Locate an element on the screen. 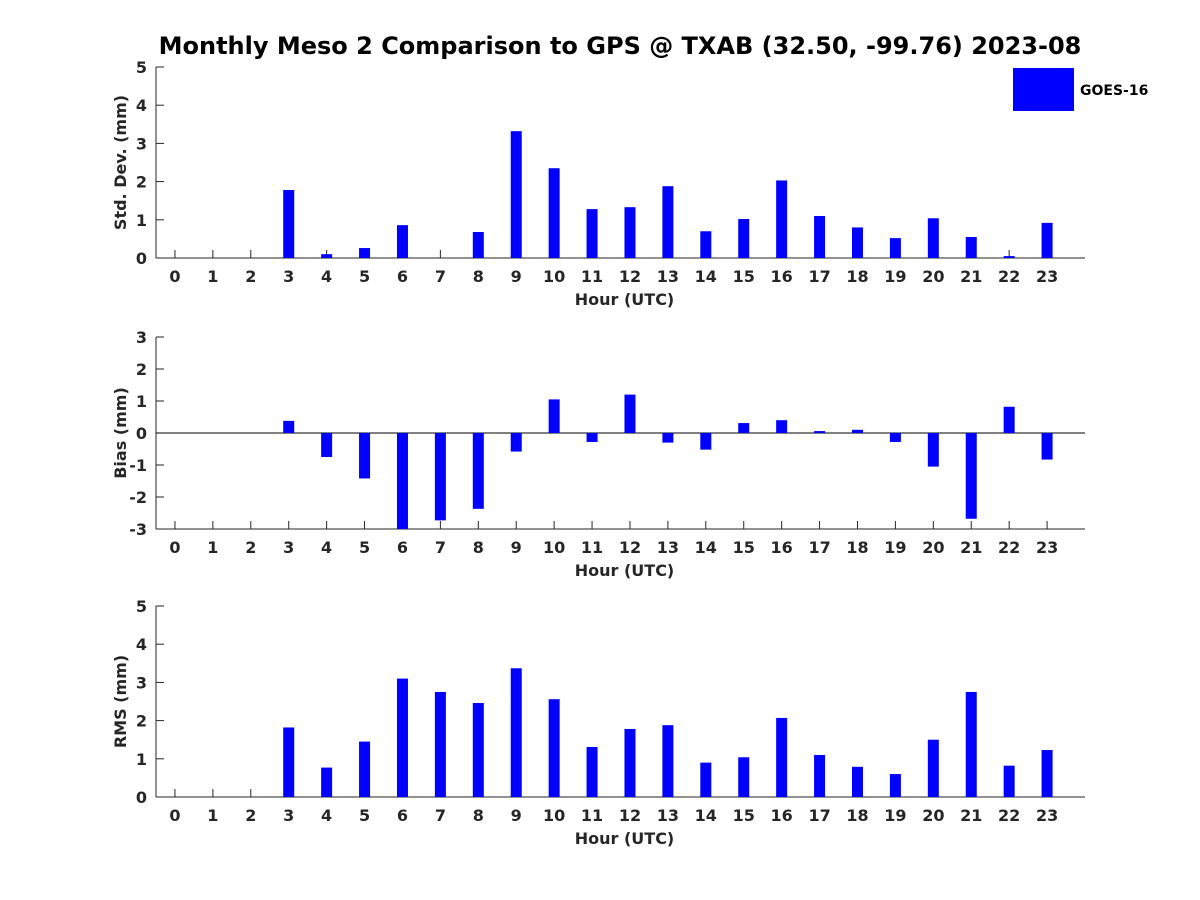 The width and height of the screenshot is (1200, 900). x-tick-label: 18 is located at coordinates (857, 276).